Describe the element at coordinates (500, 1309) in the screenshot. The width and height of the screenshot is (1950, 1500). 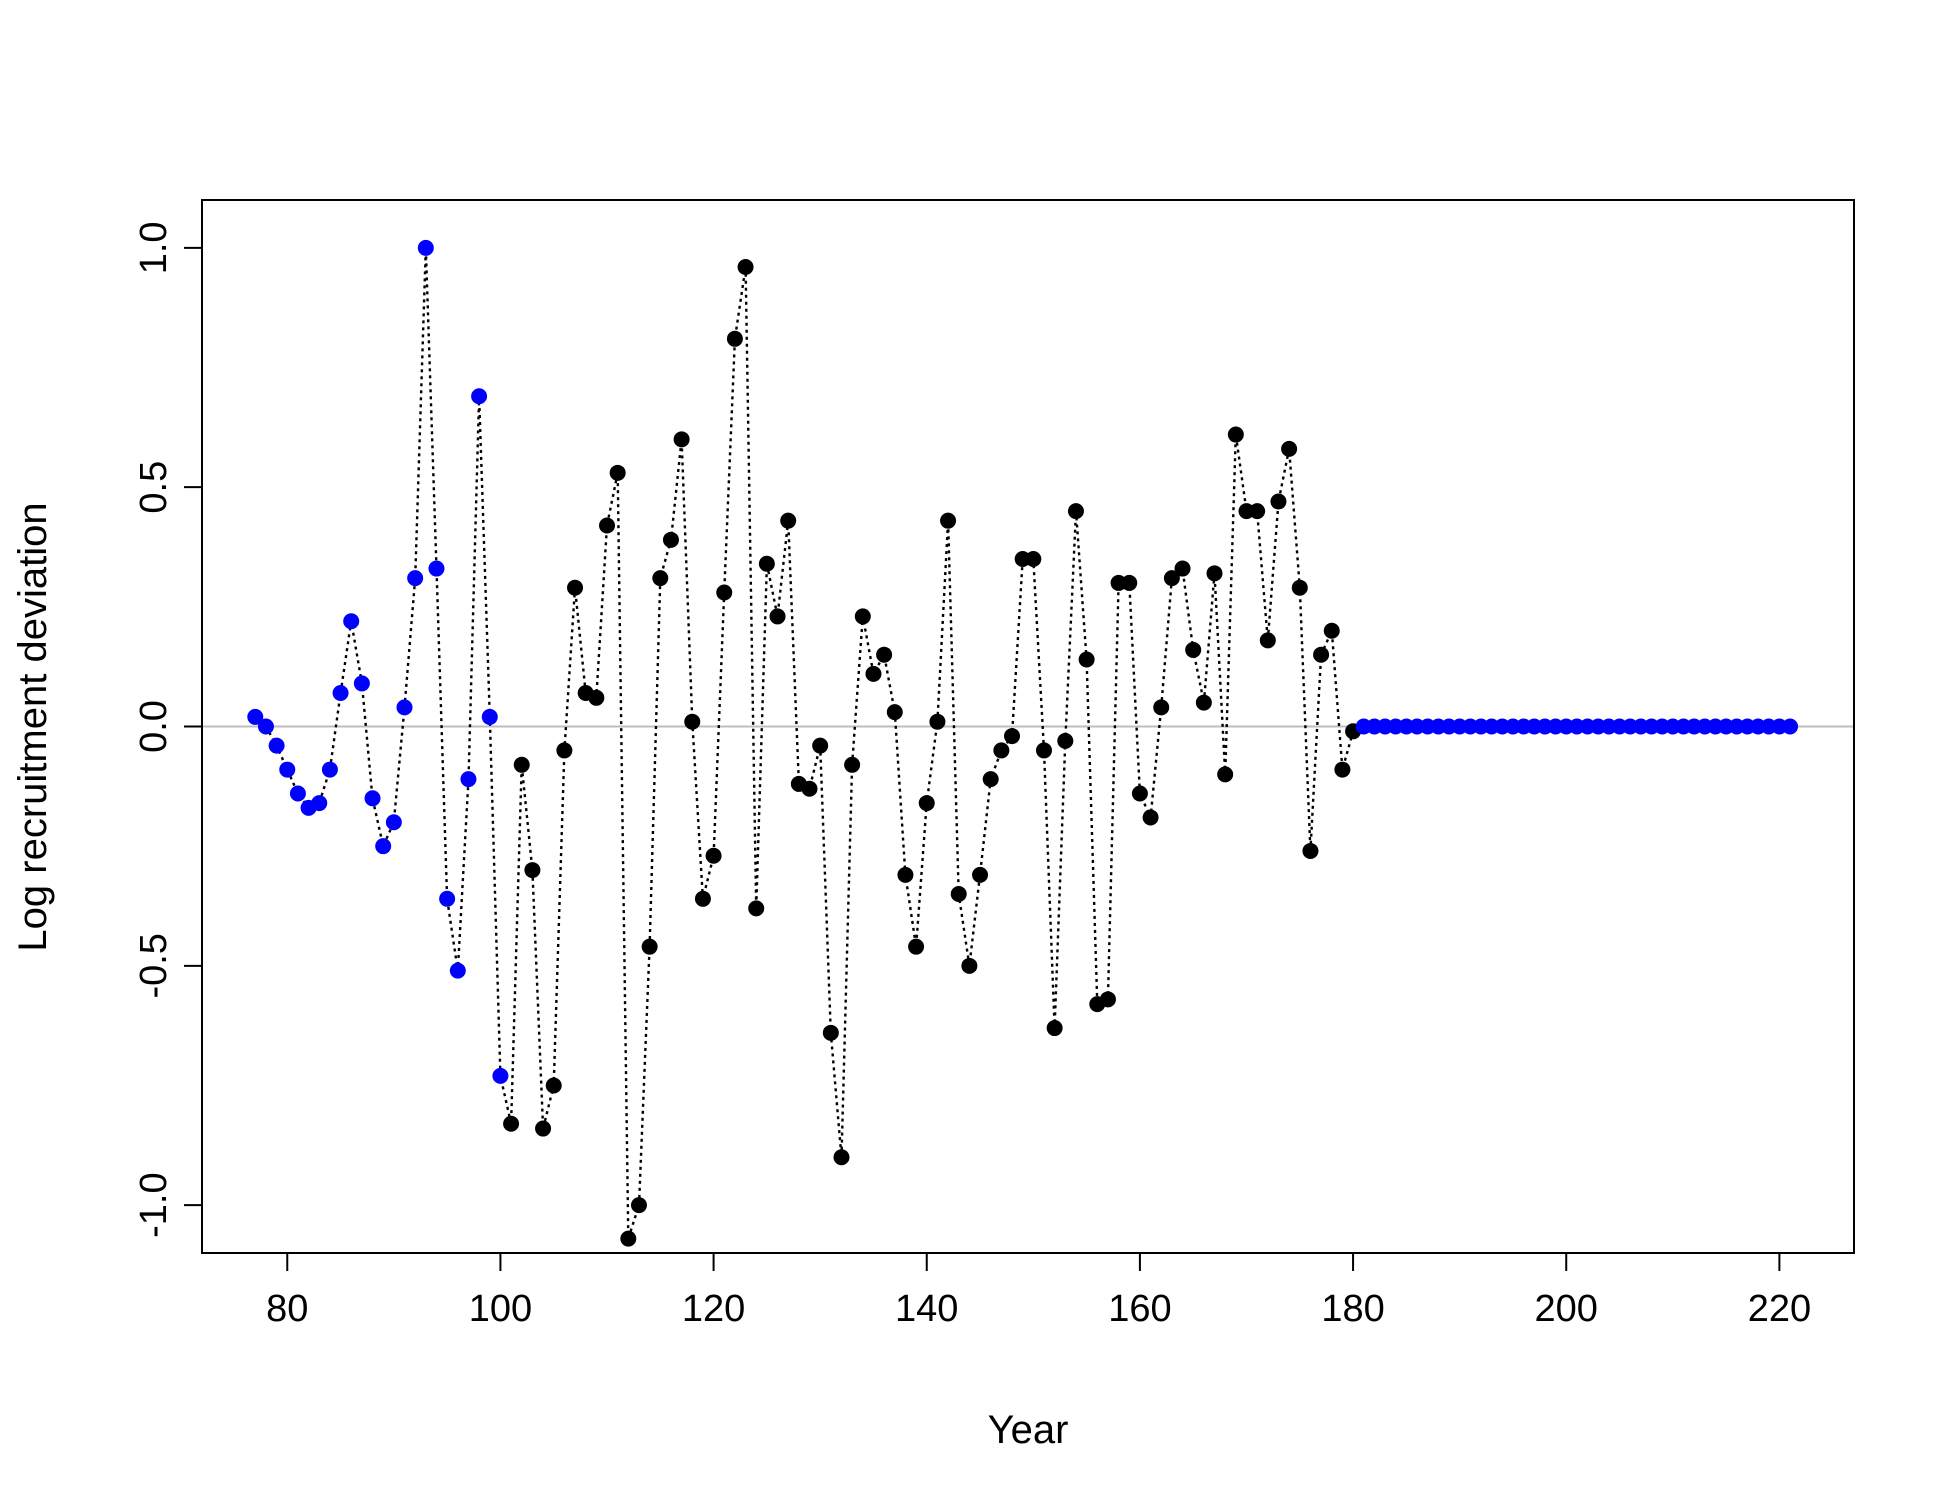
I see `x-tick-label: 100` at that location.